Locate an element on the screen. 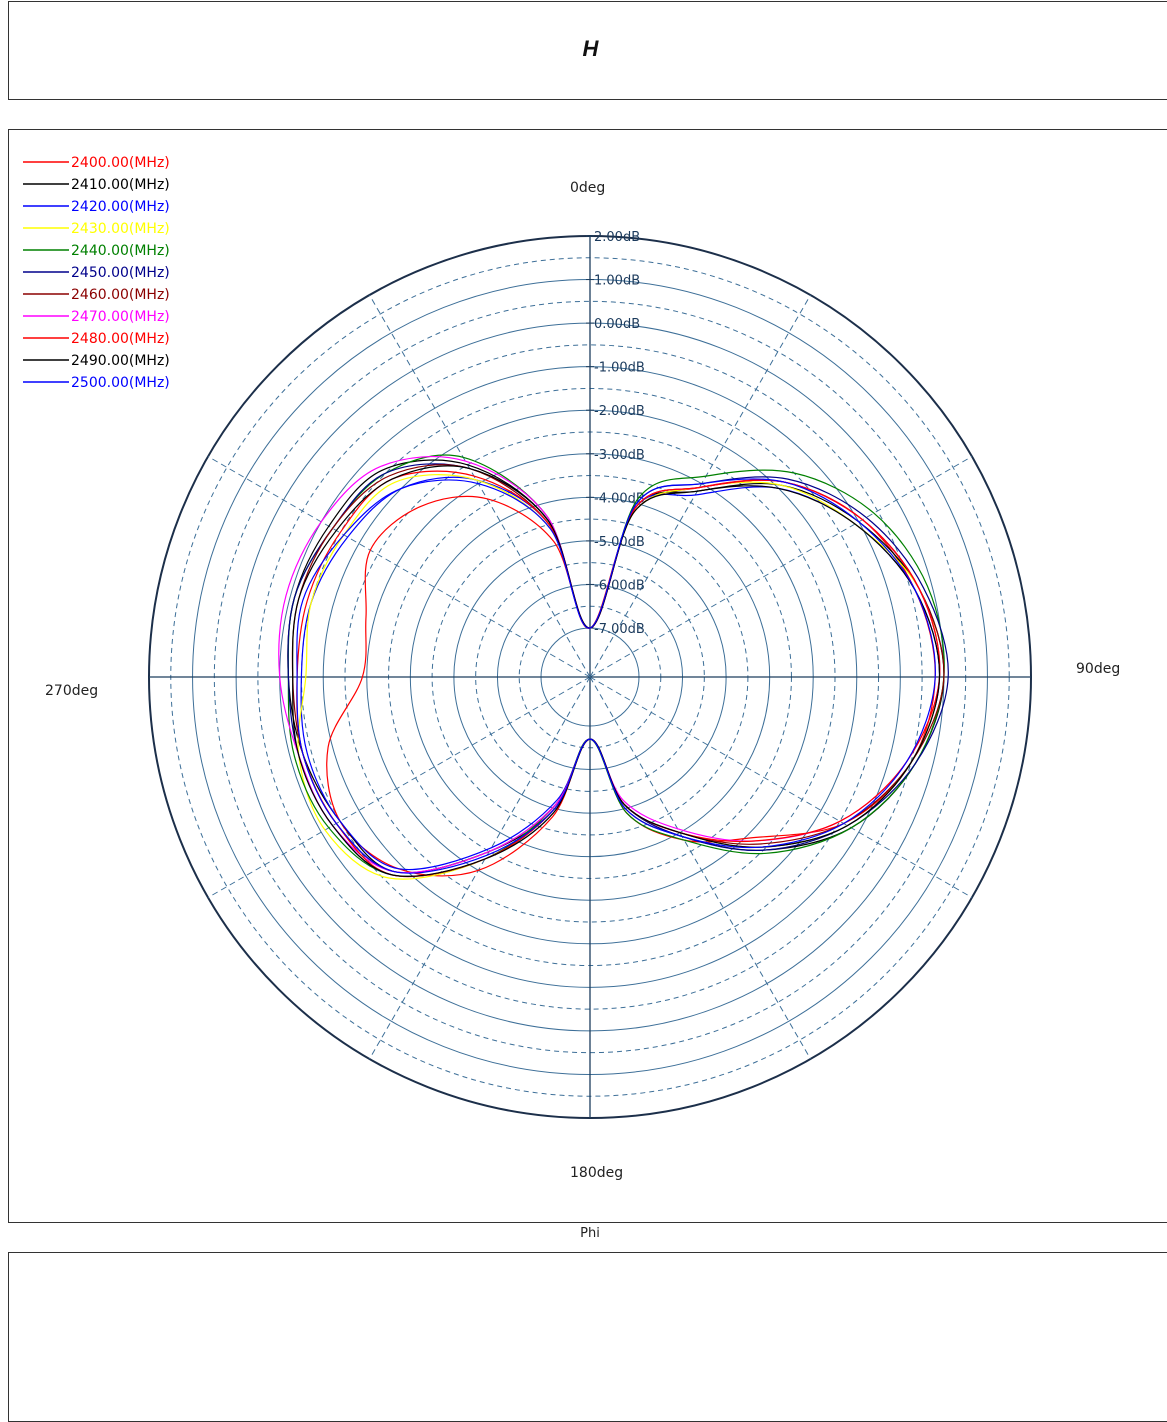 The image size is (1167, 1422). legend-label: 2400.00(MHz) is located at coordinates (120, 163).